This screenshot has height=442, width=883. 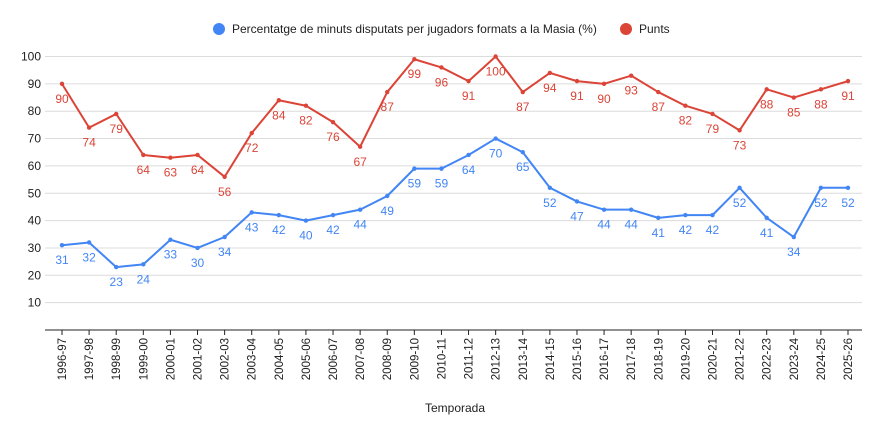 What do you see at coordinates (632, 359) in the screenshot?
I see `x-tick-label: 2017-18` at bounding box center [632, 359].